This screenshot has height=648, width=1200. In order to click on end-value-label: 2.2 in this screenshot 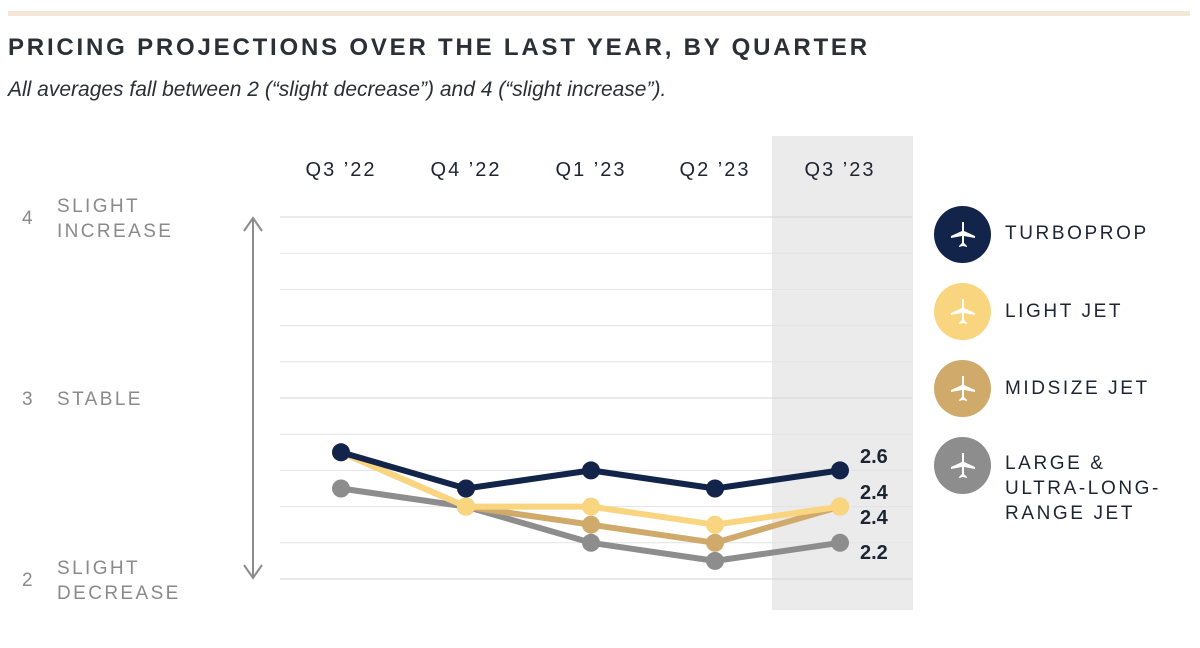, I will do `click(874, 553)`.